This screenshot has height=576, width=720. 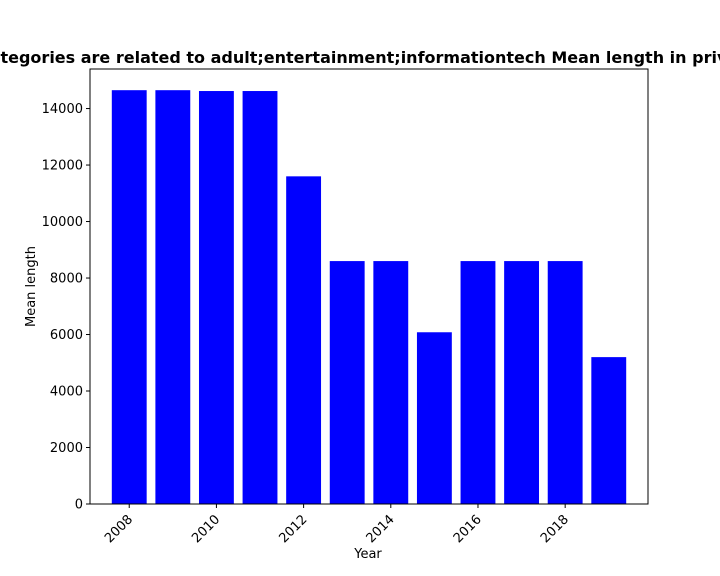 I want to click on y-tick-label: 6000, so click(x=66, y=335).